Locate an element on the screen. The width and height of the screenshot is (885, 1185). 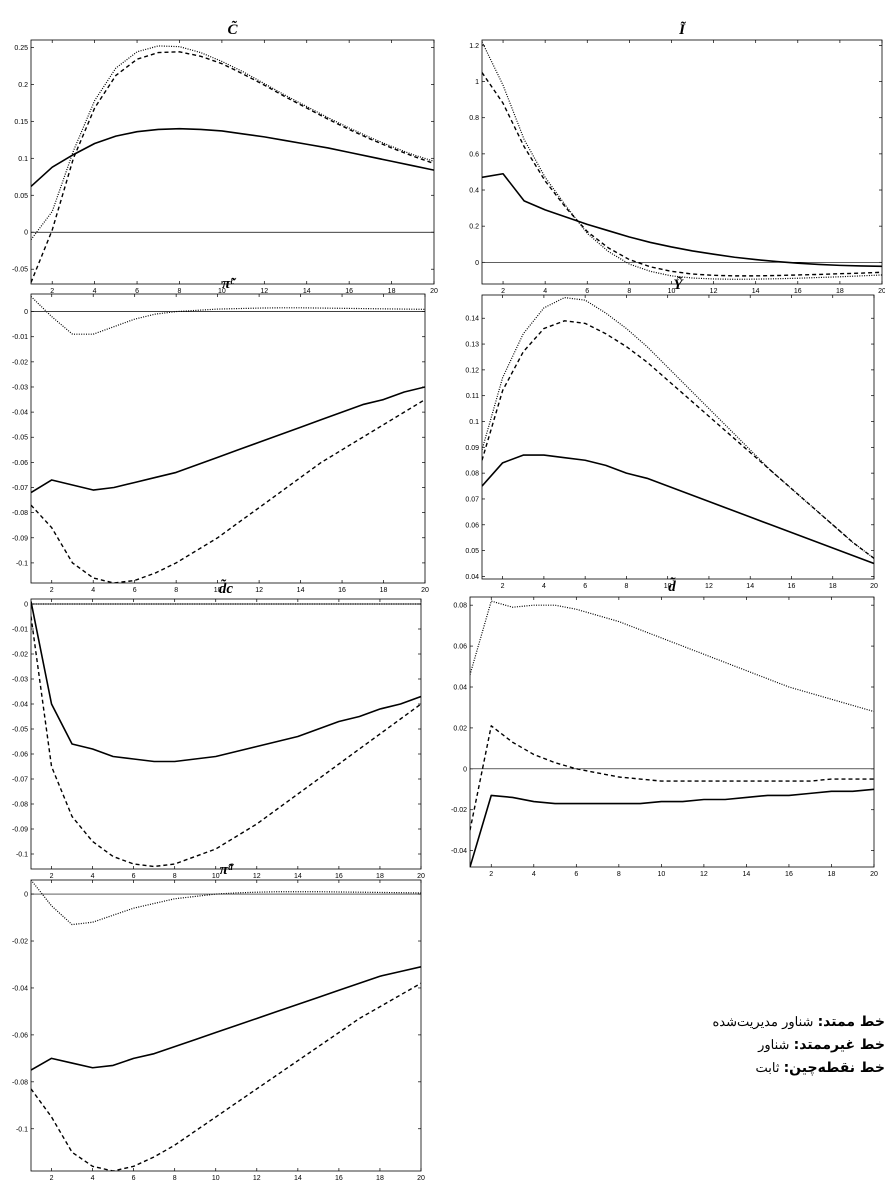
y-tick-label: 0.04 is located at coordinates (472, 577).